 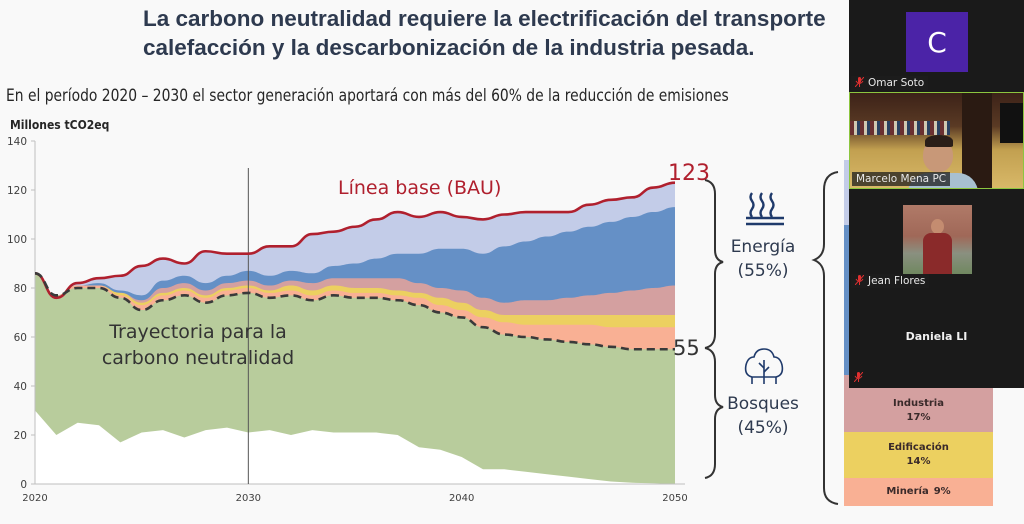 What do you see at coordinates (937, 226) in the screenshot?
I see `photo-face` at bounding box center [937, 226].